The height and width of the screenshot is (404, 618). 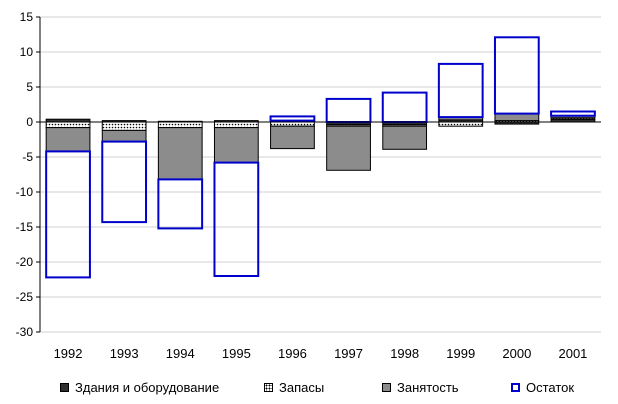 I want to click on x-tick-label: 1994, so click(x=180, y=353).